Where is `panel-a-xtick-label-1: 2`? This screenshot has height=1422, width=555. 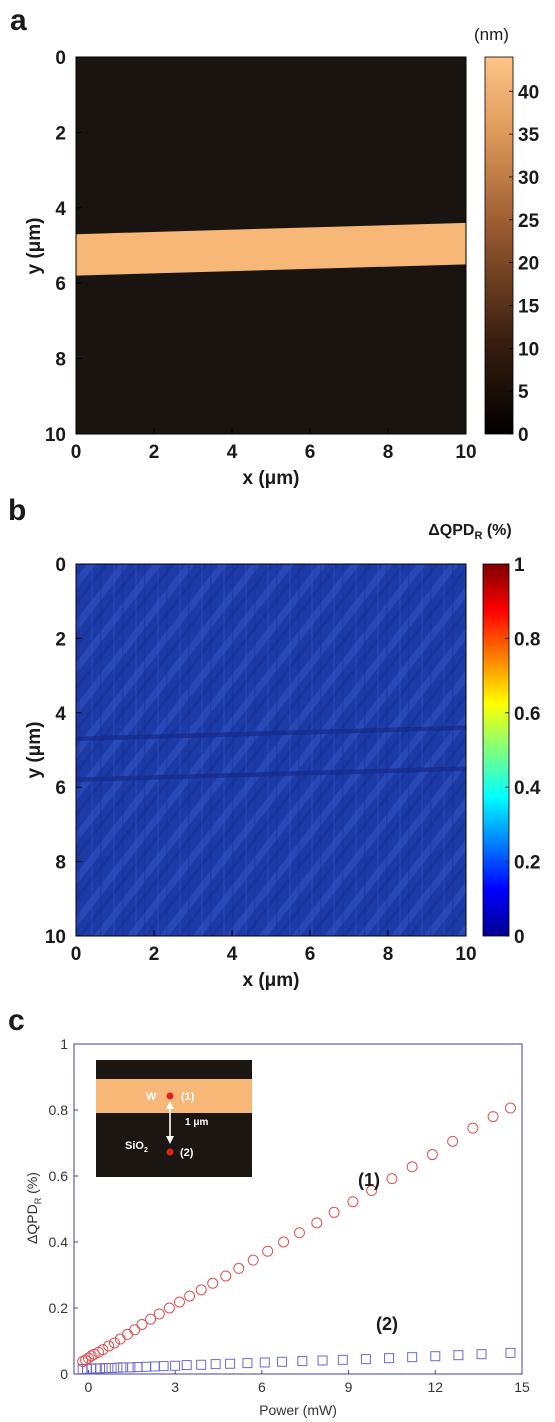 panel-a-xtick-label-1: 2 is located at coordinates (154, 452).